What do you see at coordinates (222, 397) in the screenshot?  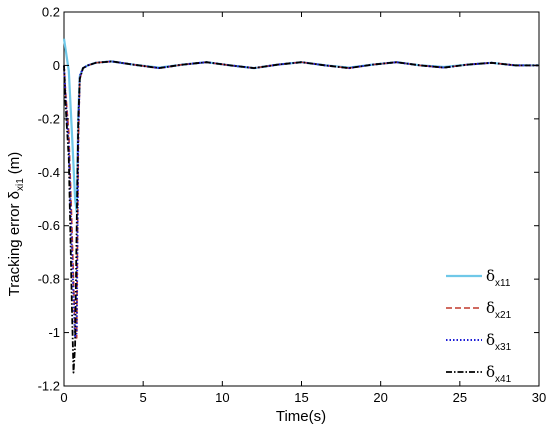 I see `x-tick-label: 10` at bounding box center [222, 397].